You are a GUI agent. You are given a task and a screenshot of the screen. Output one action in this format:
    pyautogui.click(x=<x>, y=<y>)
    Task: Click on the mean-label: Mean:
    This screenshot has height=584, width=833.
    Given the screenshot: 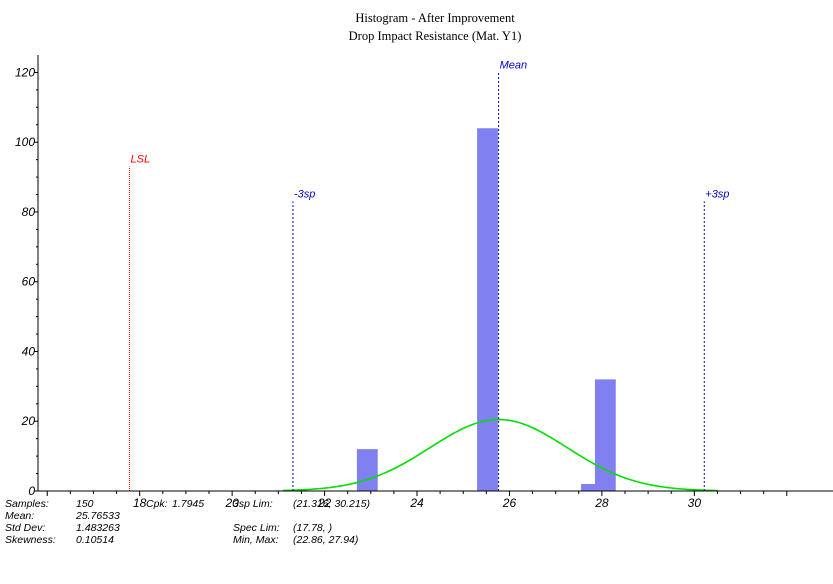 What is the action you would take?
    pyautogui.click(x=20, y=516)
    